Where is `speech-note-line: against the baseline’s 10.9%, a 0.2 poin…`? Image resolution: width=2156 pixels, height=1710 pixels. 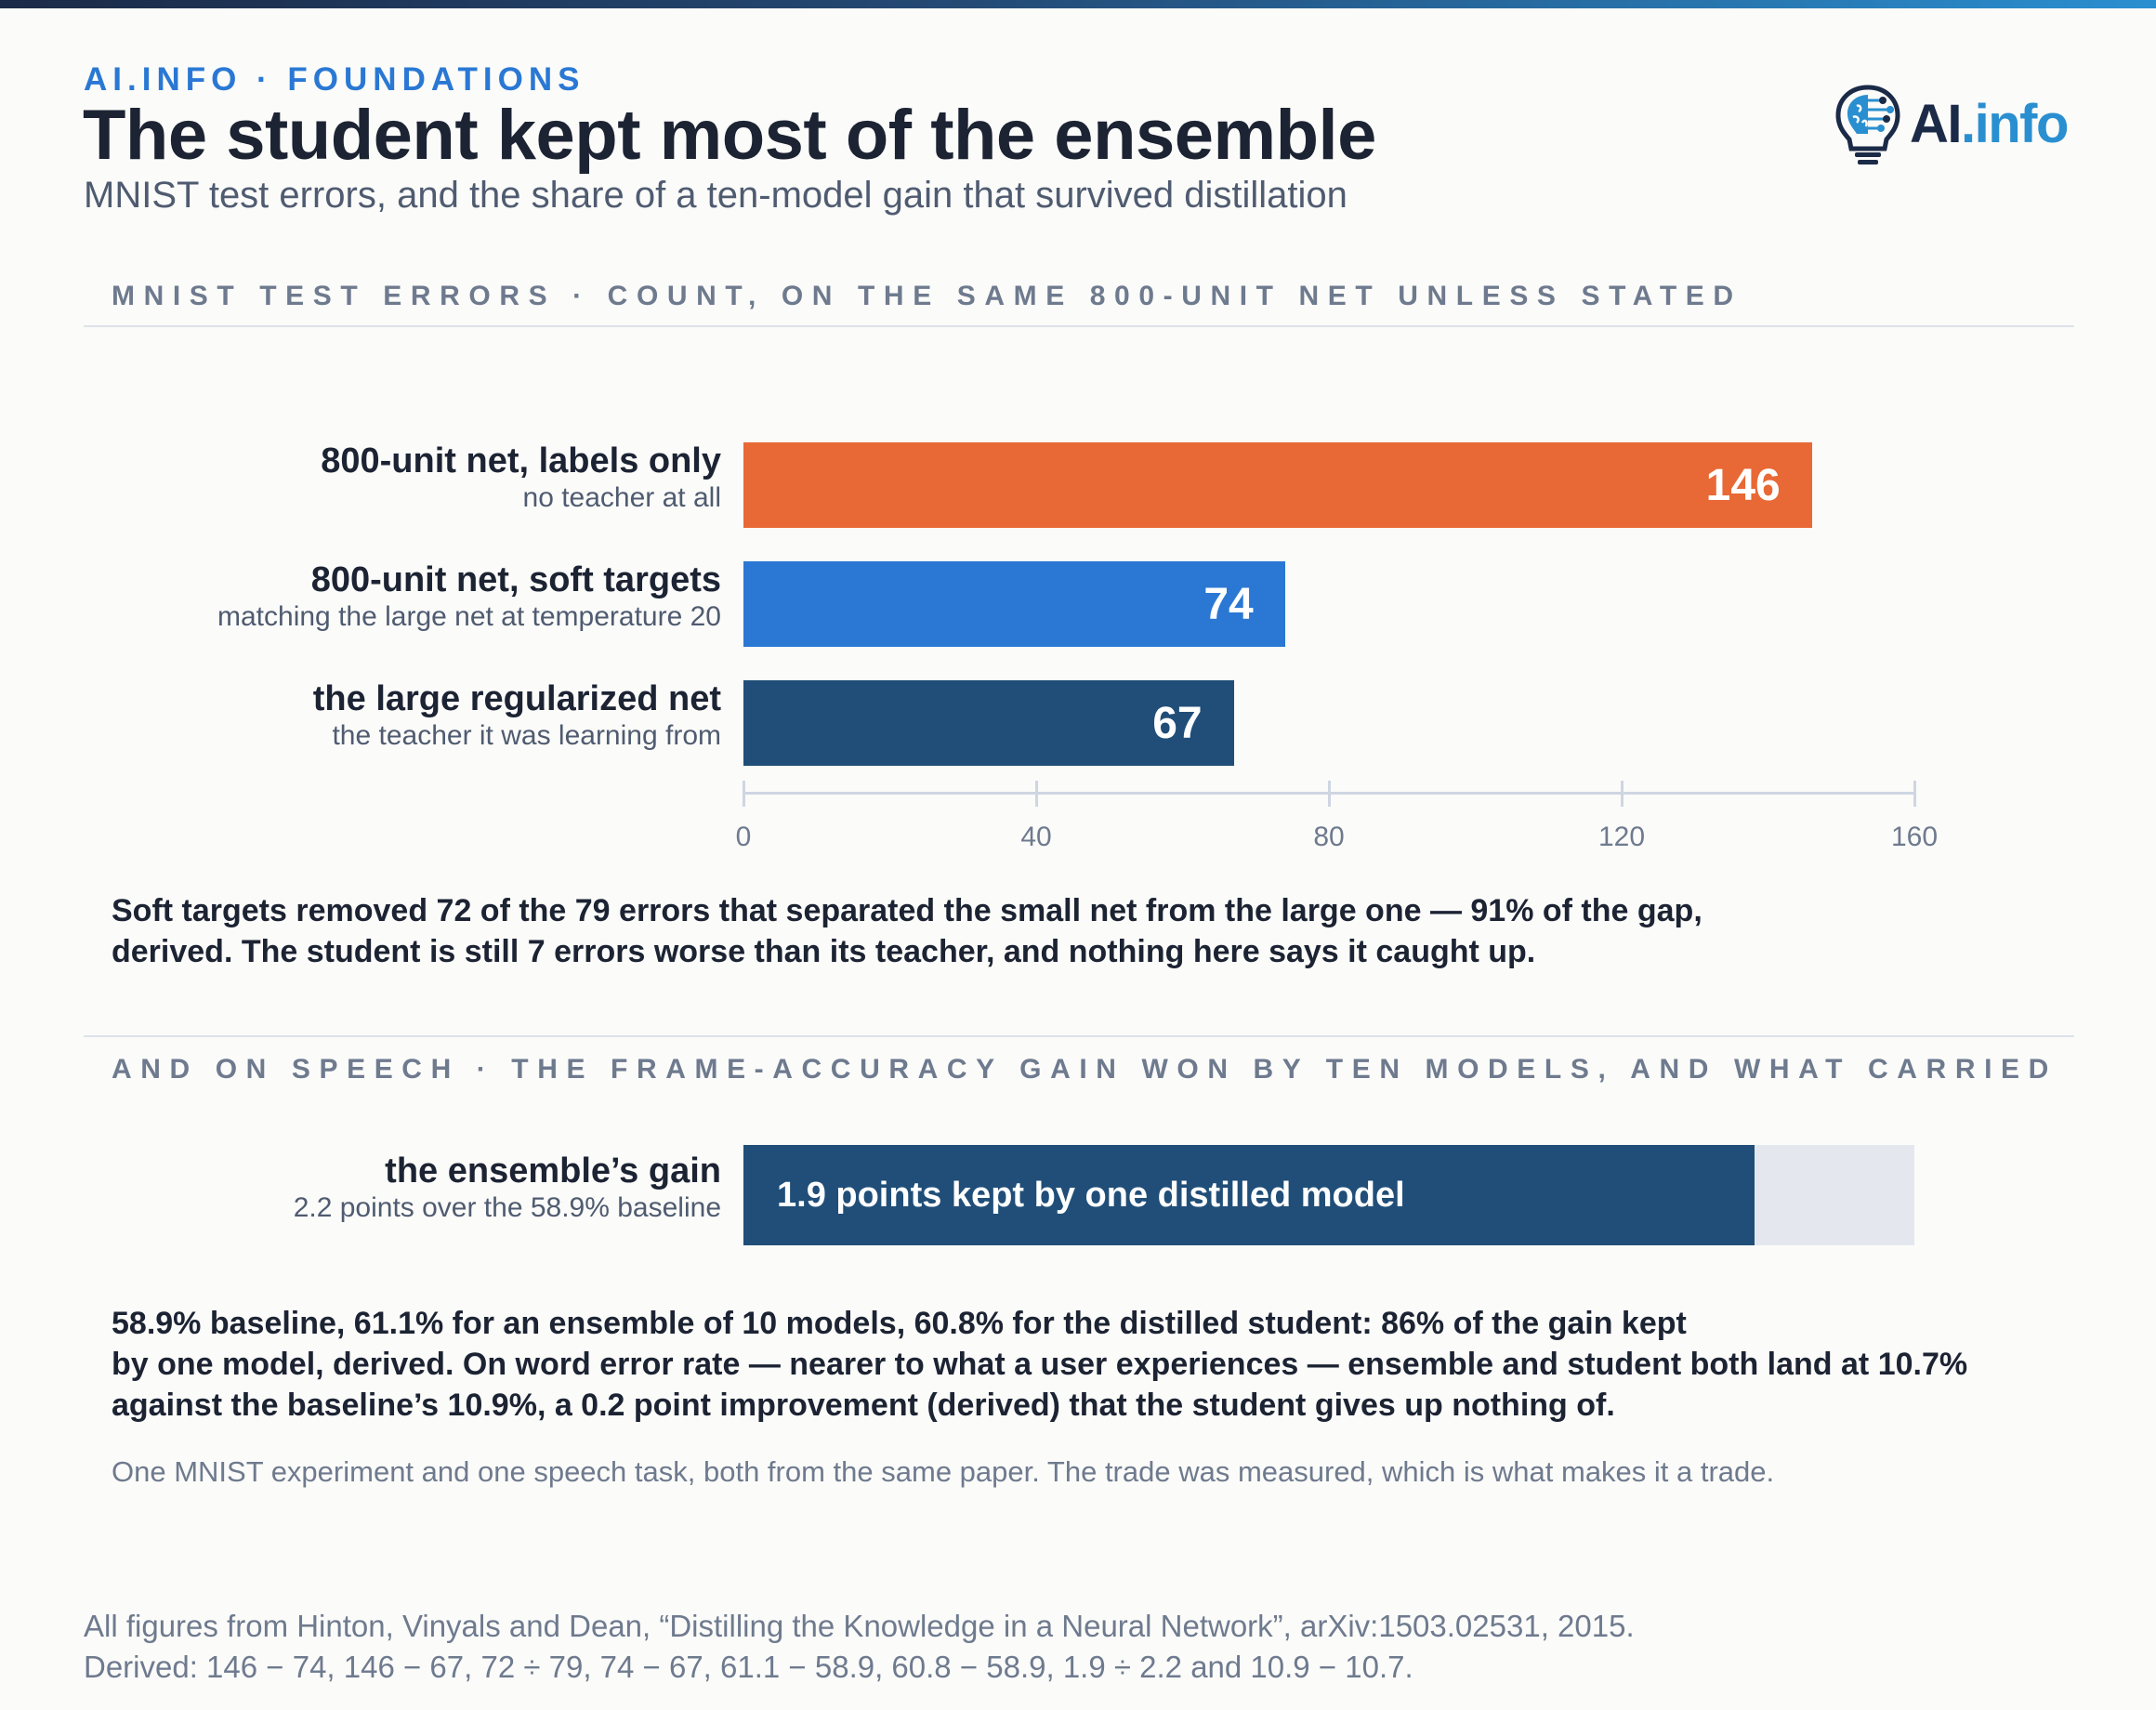
speech-note-line: against the baseline’s 10.9%, a 0.2 poin… is located at coordinates (864, 1405).